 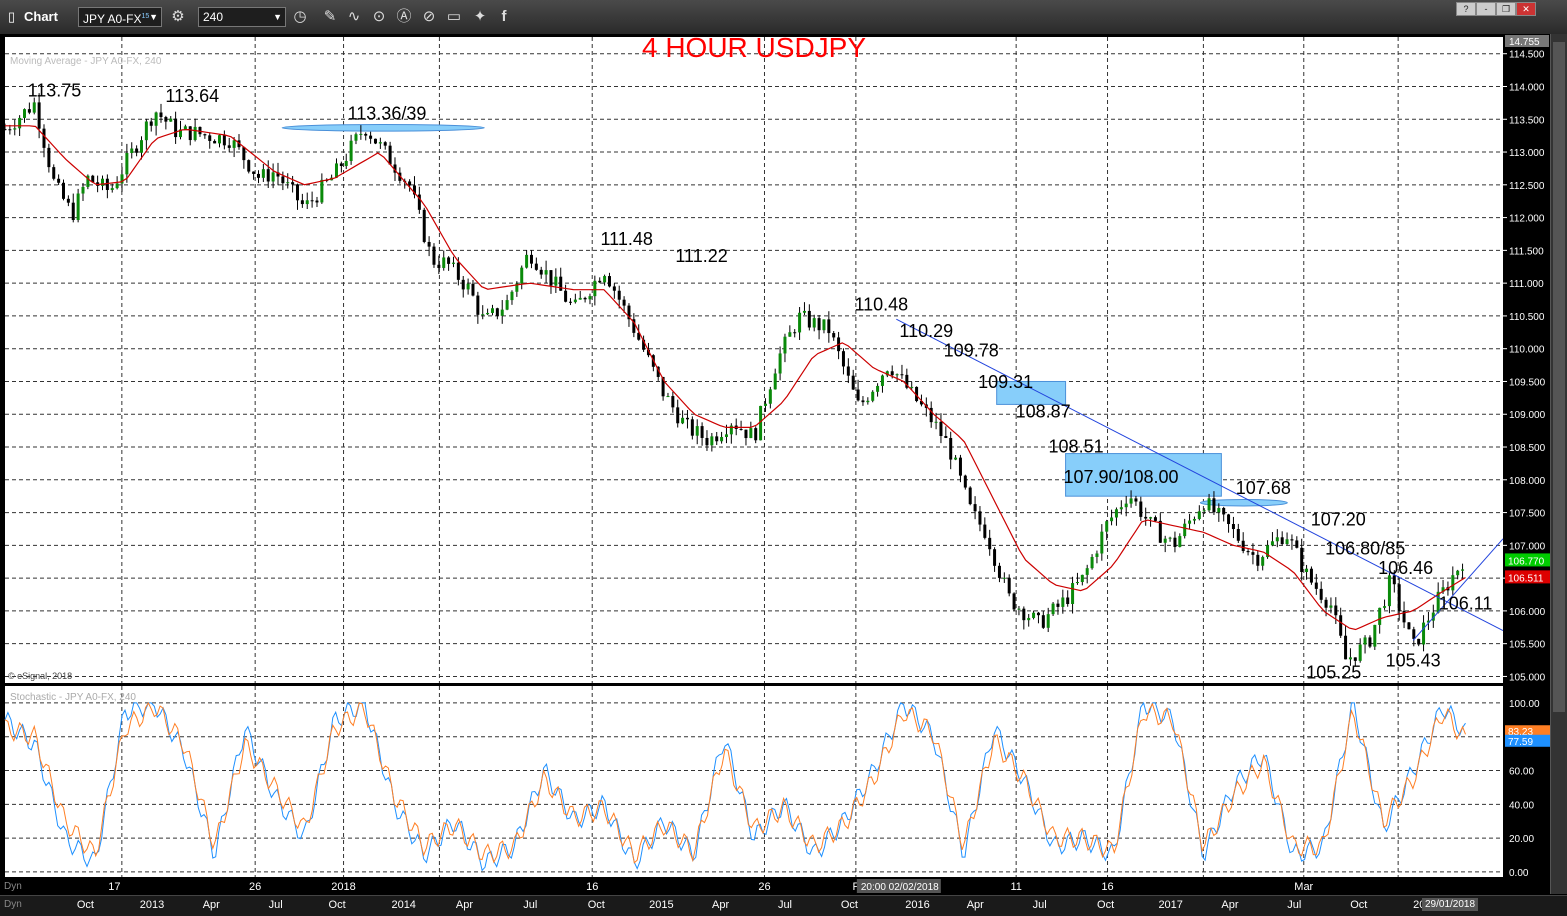 What do you see at coordinates (1526, 9) in the screenshot?
I see `close-button: ✕` at bounding box center [1526, 9].